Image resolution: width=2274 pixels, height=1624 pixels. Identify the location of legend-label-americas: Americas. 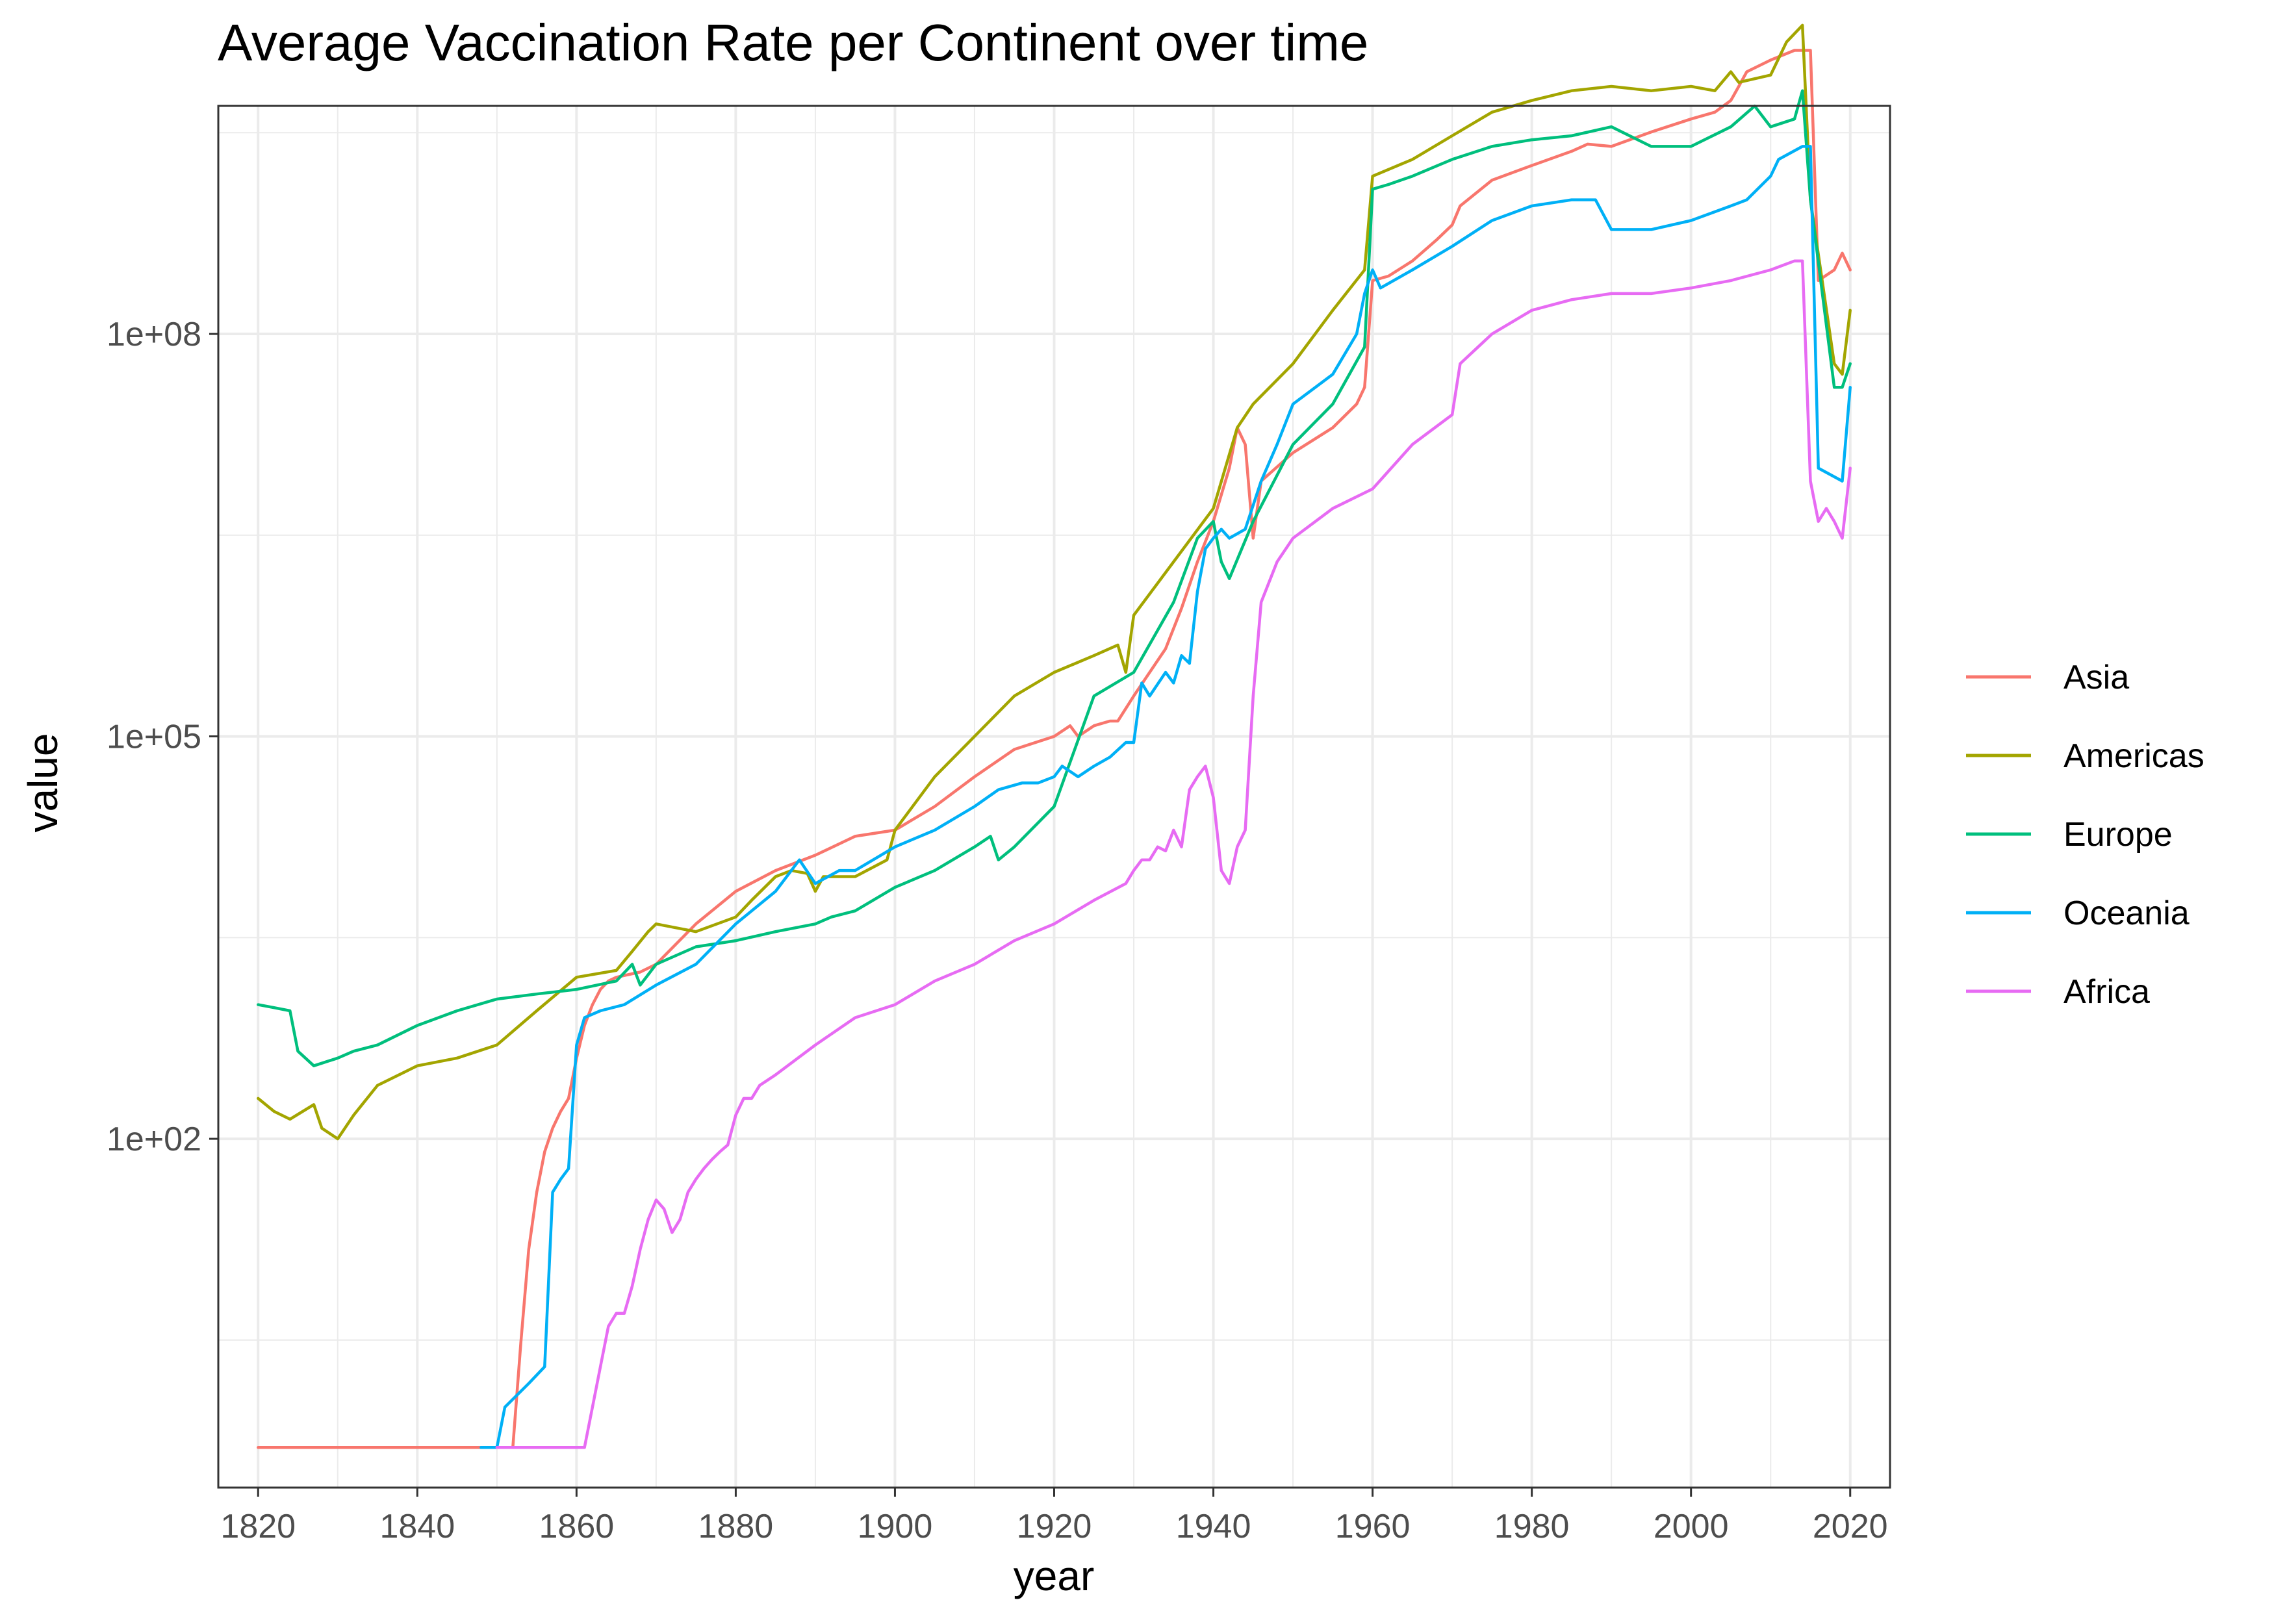
(2133, 756).